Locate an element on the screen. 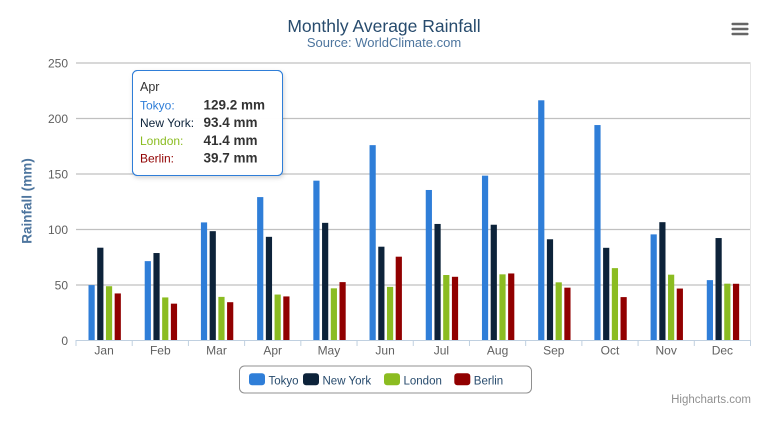 This screenshot has height=421, width=769. svg-text: Oct is located at coordinates (610, 351).